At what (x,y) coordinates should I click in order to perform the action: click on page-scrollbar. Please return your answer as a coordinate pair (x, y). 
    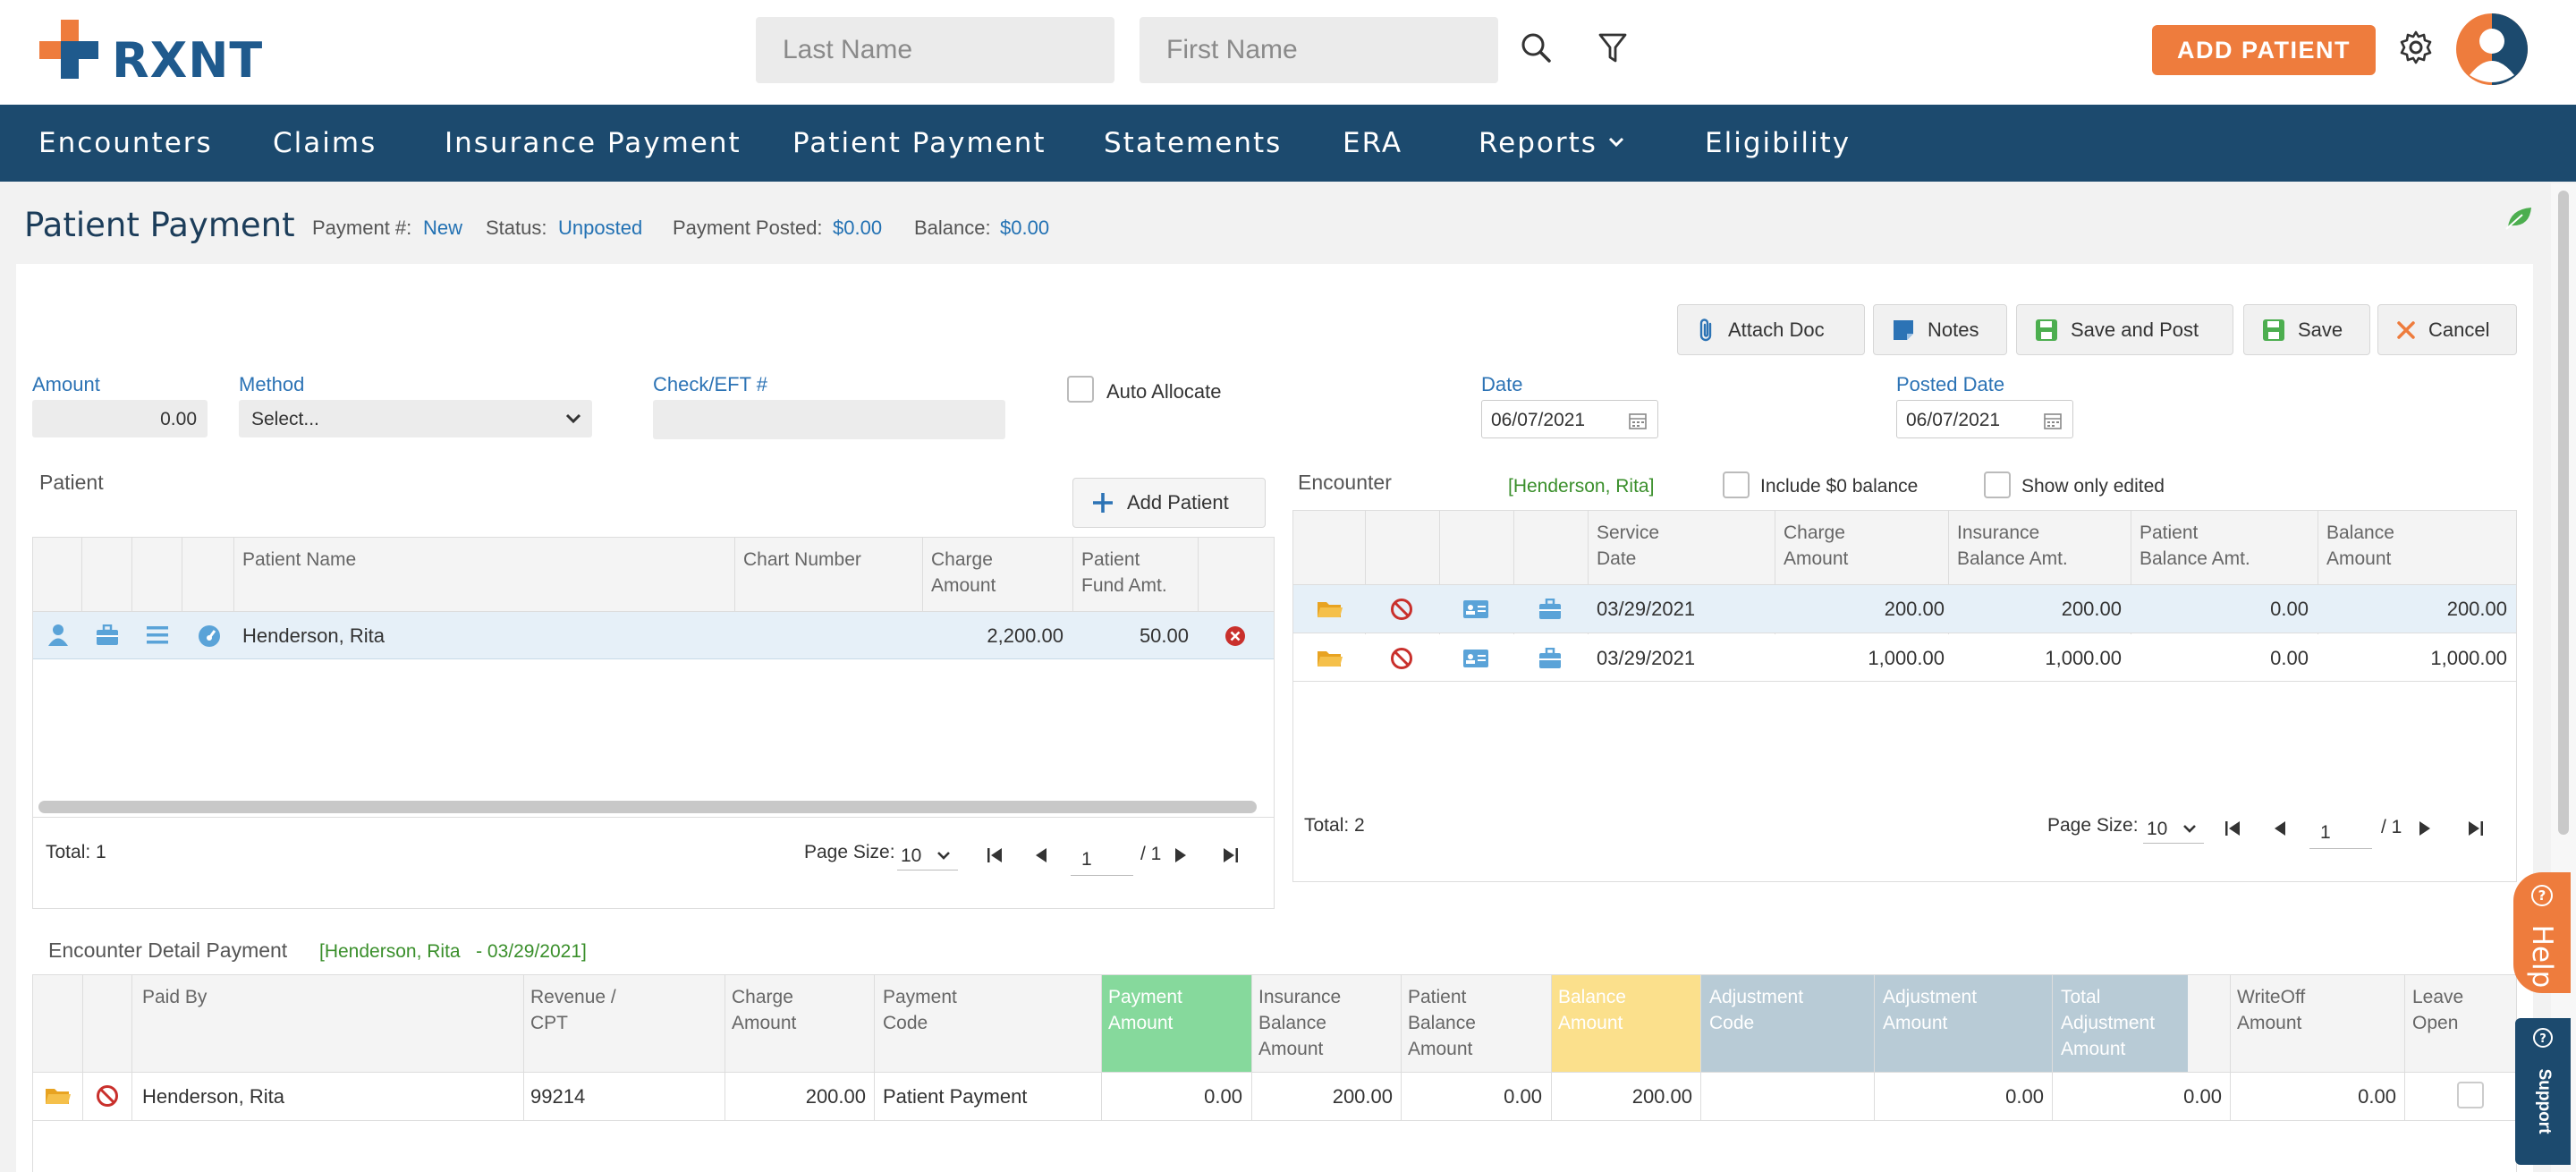
    Looking at the image, I should click on (2563, 677).